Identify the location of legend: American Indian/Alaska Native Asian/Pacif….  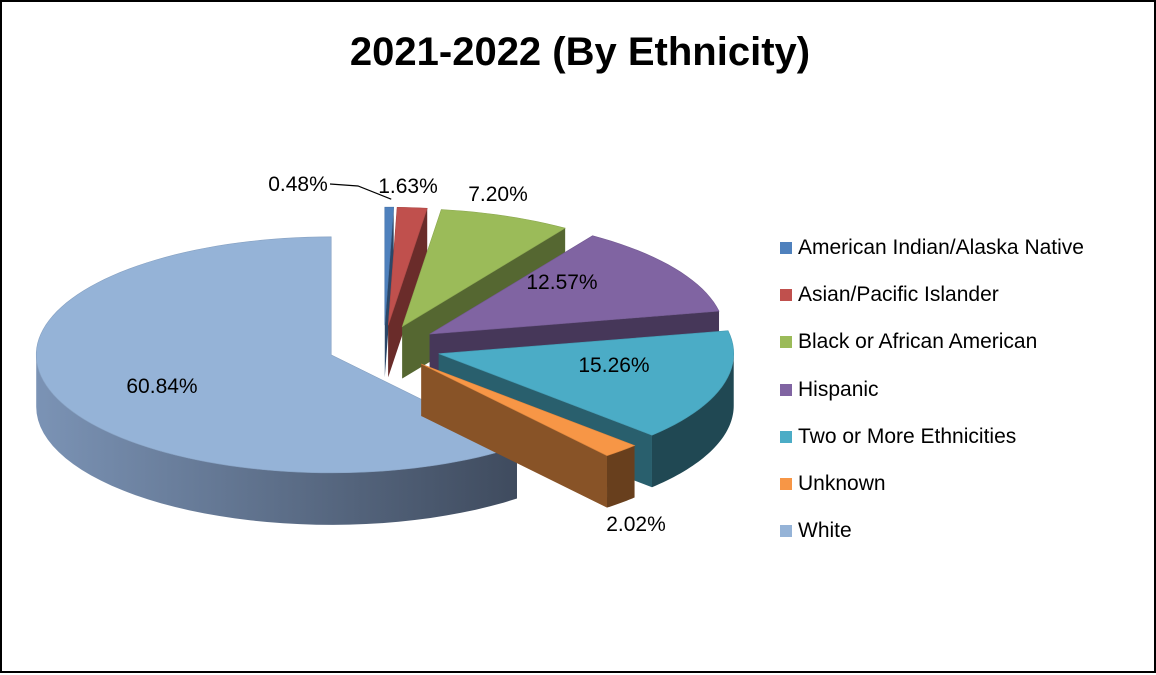
(932, 389).